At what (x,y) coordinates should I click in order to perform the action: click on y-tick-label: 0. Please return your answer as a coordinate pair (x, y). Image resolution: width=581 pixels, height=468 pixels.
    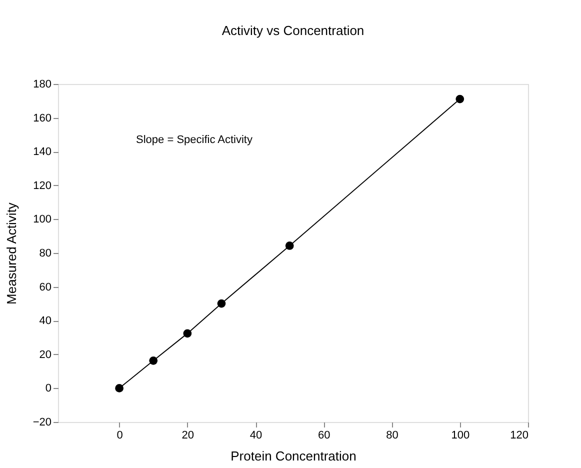
    Looking at the image, I should click on (48, 388).